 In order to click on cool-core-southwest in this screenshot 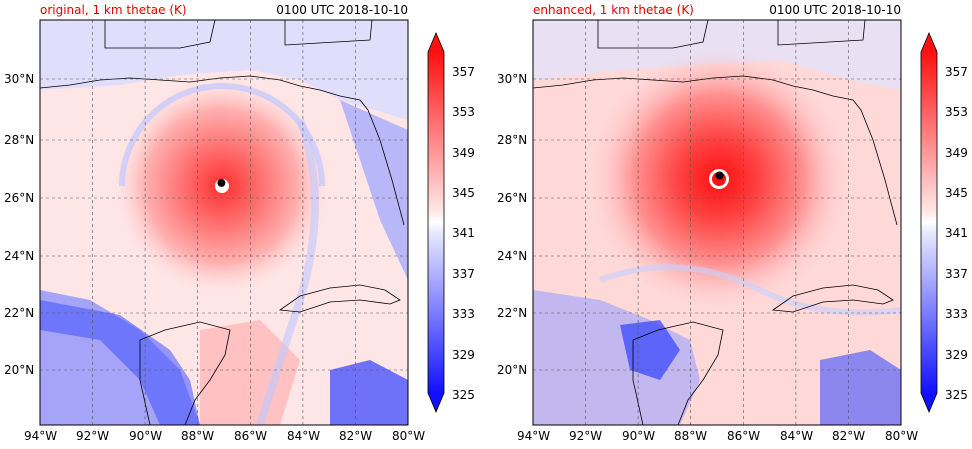, I will do `click(120, 362)`.